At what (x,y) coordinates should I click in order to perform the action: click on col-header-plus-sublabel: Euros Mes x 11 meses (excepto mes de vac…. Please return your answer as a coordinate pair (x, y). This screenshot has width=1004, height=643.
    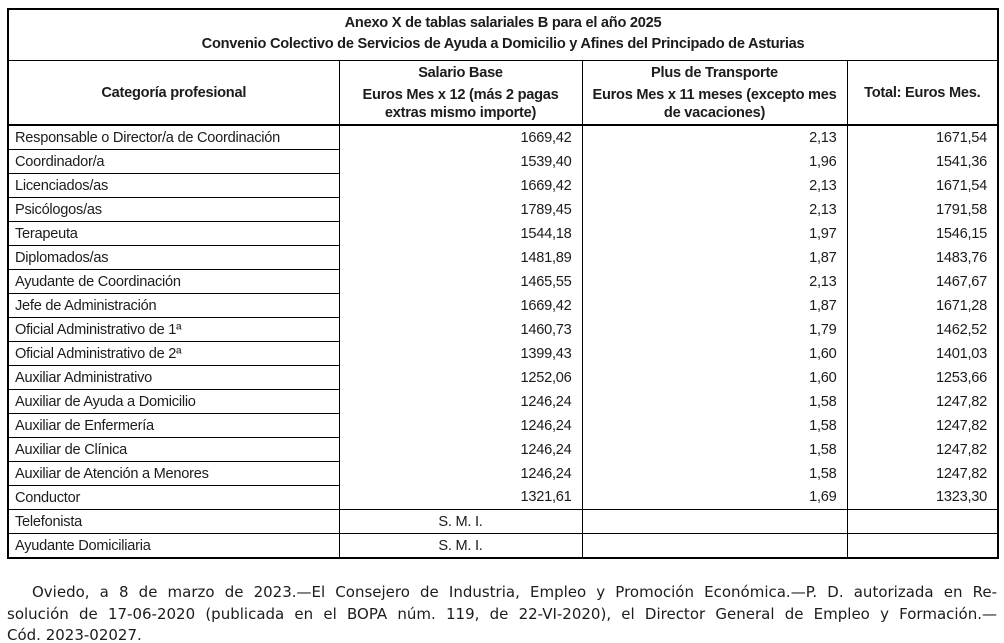
    Looking at the image, I should click on (714, 103).